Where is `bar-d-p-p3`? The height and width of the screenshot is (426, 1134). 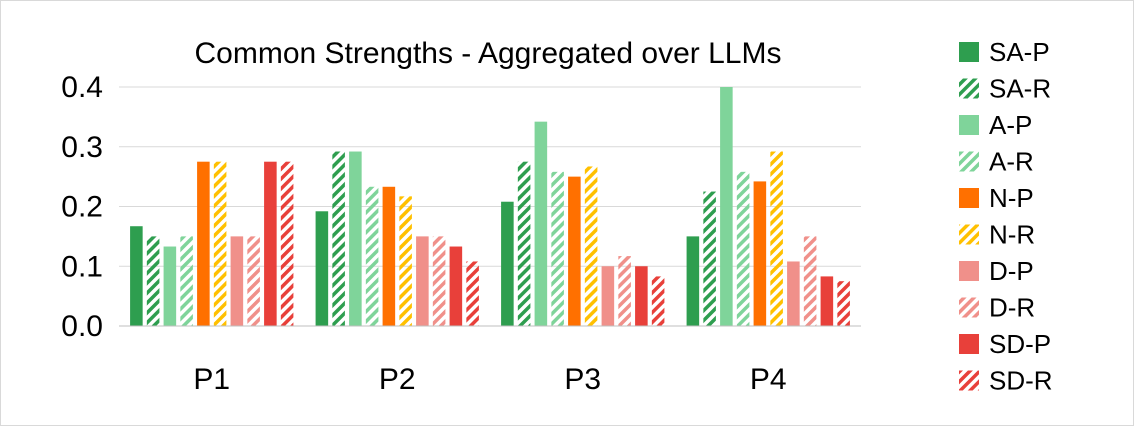 bar-d-p-p3 is located at coordinates (608, 296).